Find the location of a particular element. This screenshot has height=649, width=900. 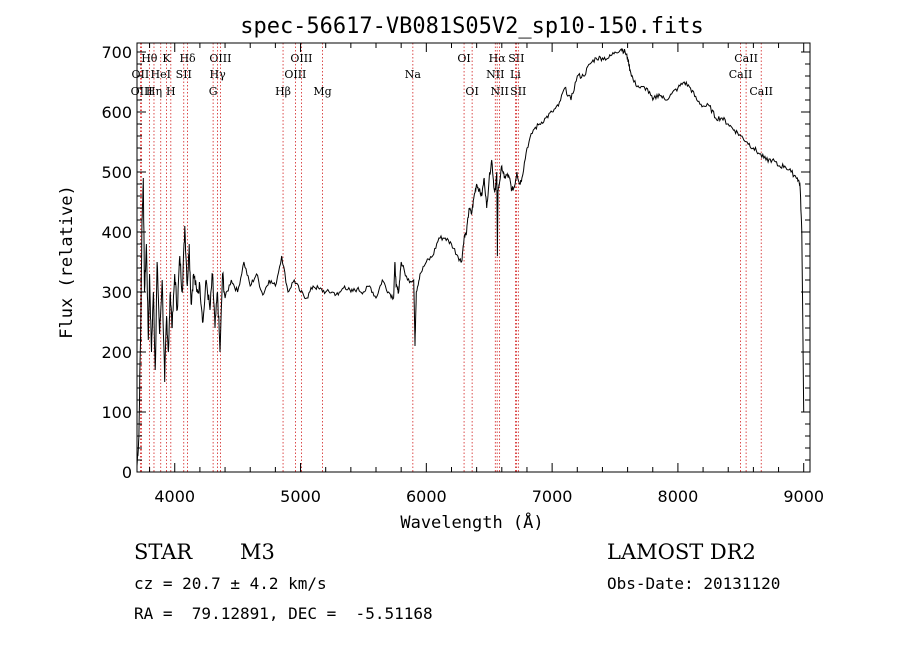

line-label: Na is located at coordinates (413, 74).